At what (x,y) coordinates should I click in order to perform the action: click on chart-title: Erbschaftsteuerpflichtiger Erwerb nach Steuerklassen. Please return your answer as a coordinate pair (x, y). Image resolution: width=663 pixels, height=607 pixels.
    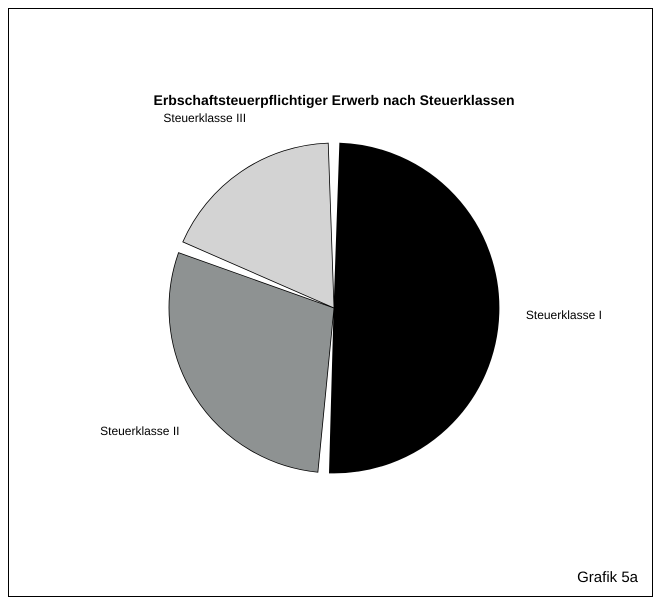
    Looking at the image, I should click on (334, 100).